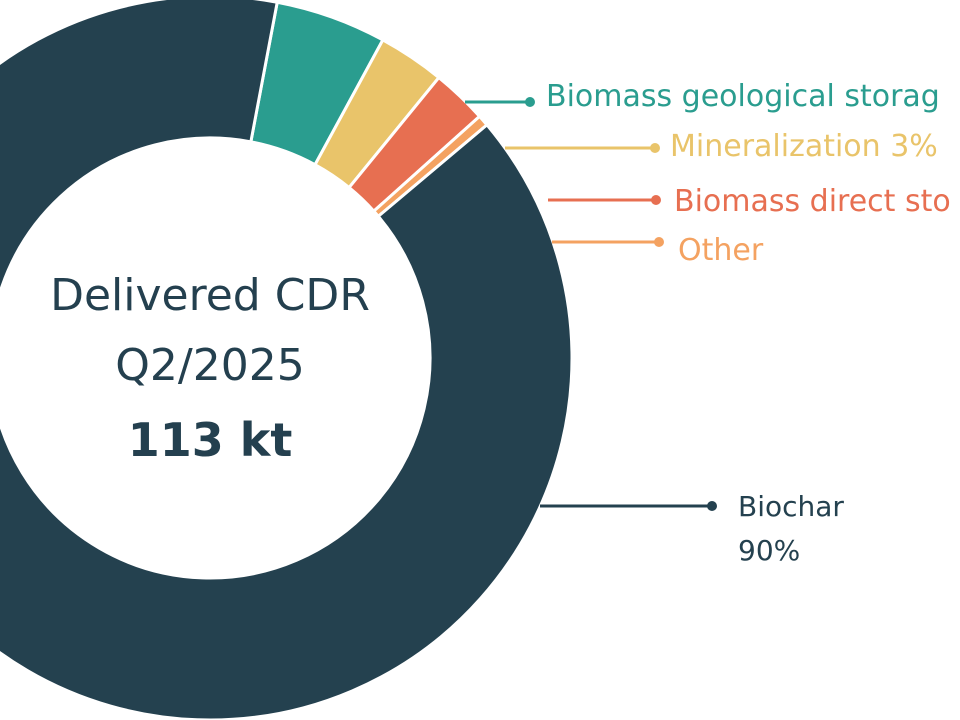  Describe the element at coordinates (656, 200) in the screenshot. I see `leader-dot-biomass-direct-sto` at that location.